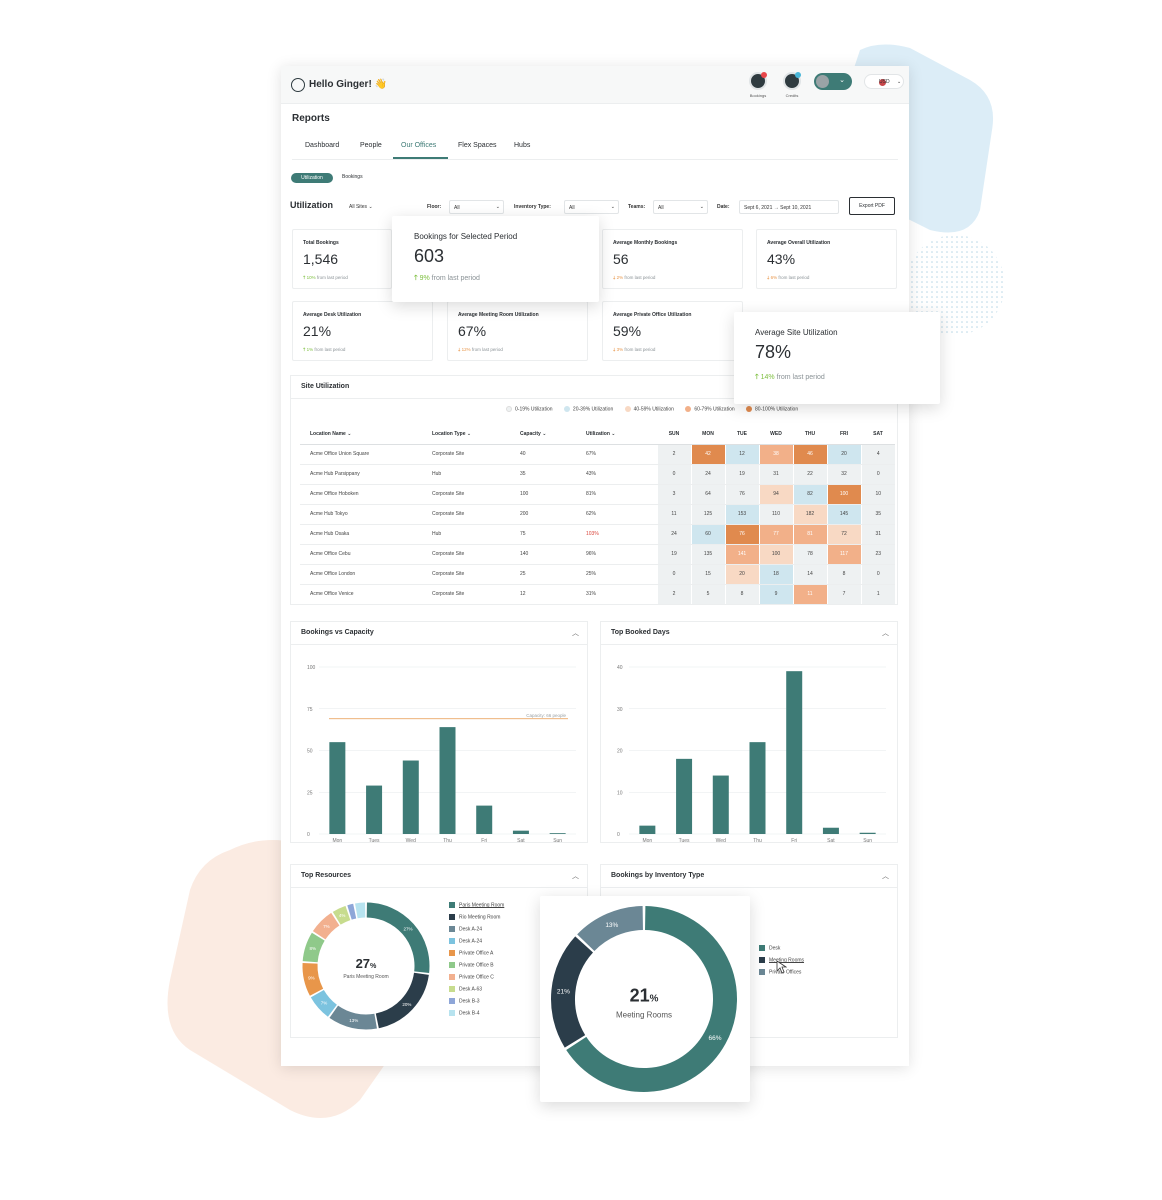  I want to click on legend-label: 80-100% Utilization, so click(777, 409).